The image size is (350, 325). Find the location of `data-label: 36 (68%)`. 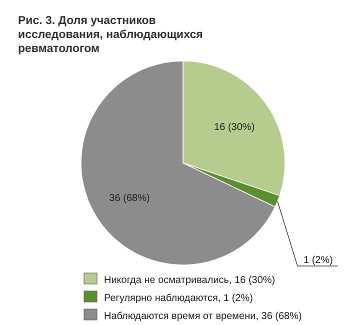

data-label: 36 (68%) is located at coordinates (129, 198).